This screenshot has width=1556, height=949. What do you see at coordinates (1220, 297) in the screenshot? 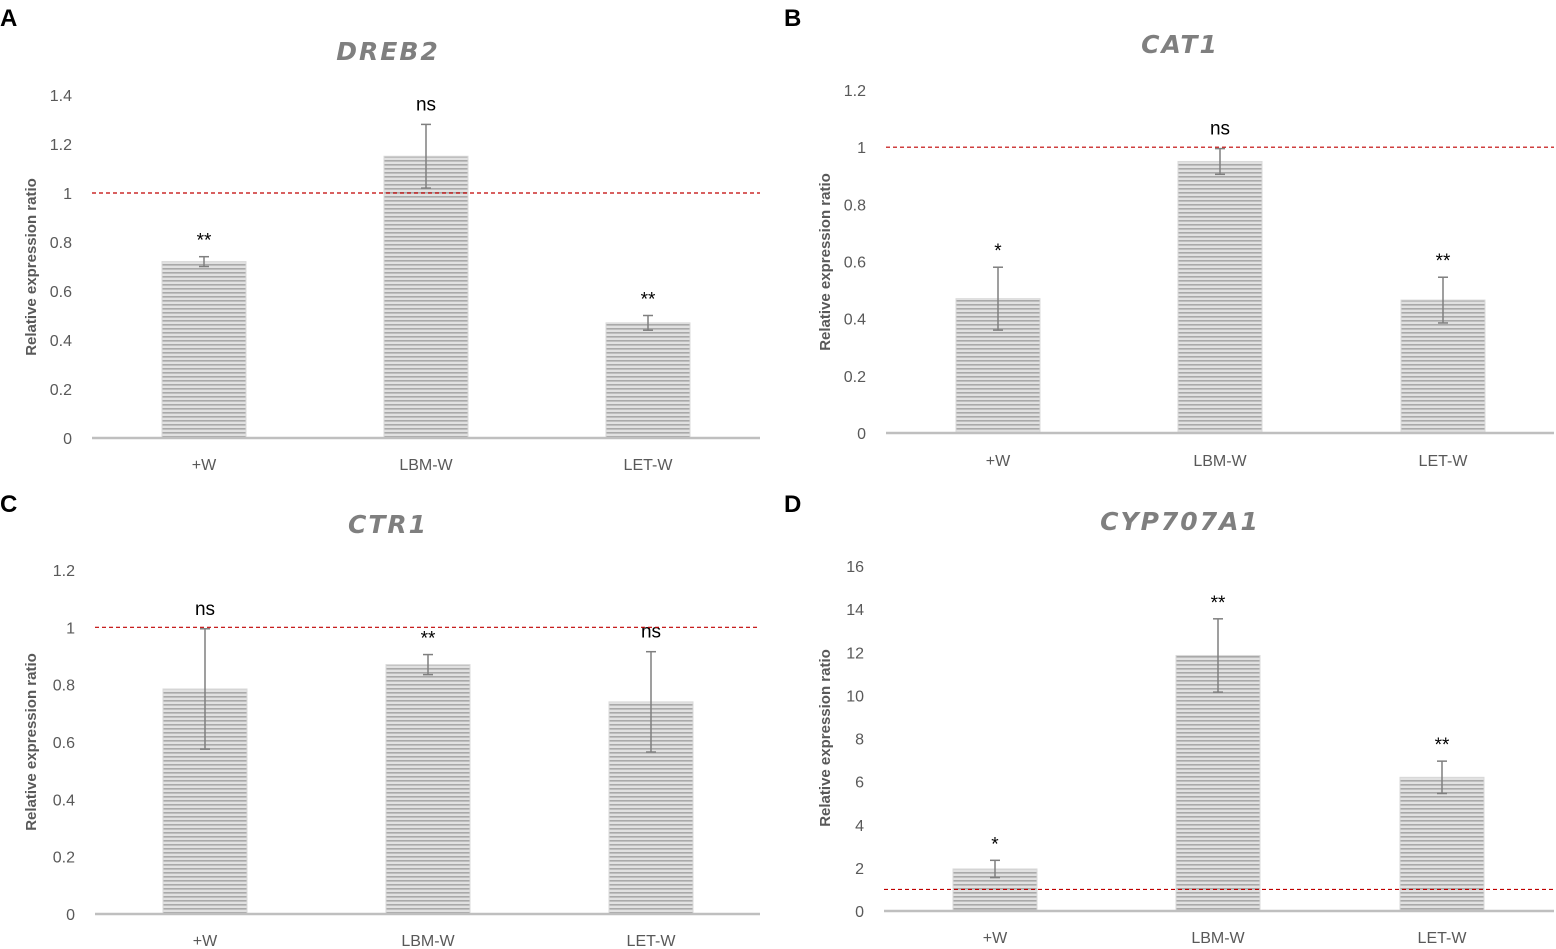
I see `panel-b-bar` at bounding box center [1220, 297].